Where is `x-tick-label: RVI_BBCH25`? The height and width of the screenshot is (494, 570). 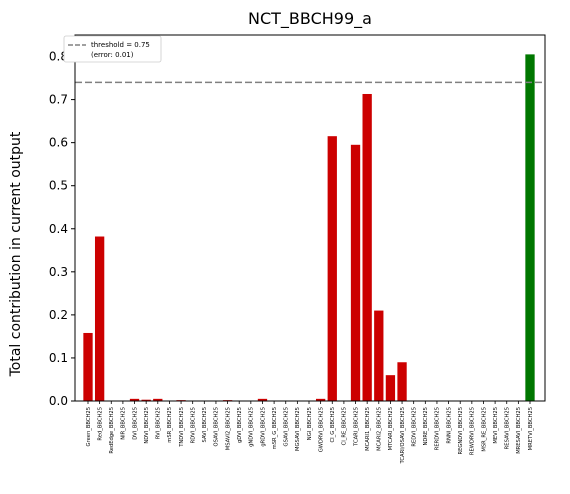 x-tick-label: RVI_BBCH25 is located at coordinates (159, 423).